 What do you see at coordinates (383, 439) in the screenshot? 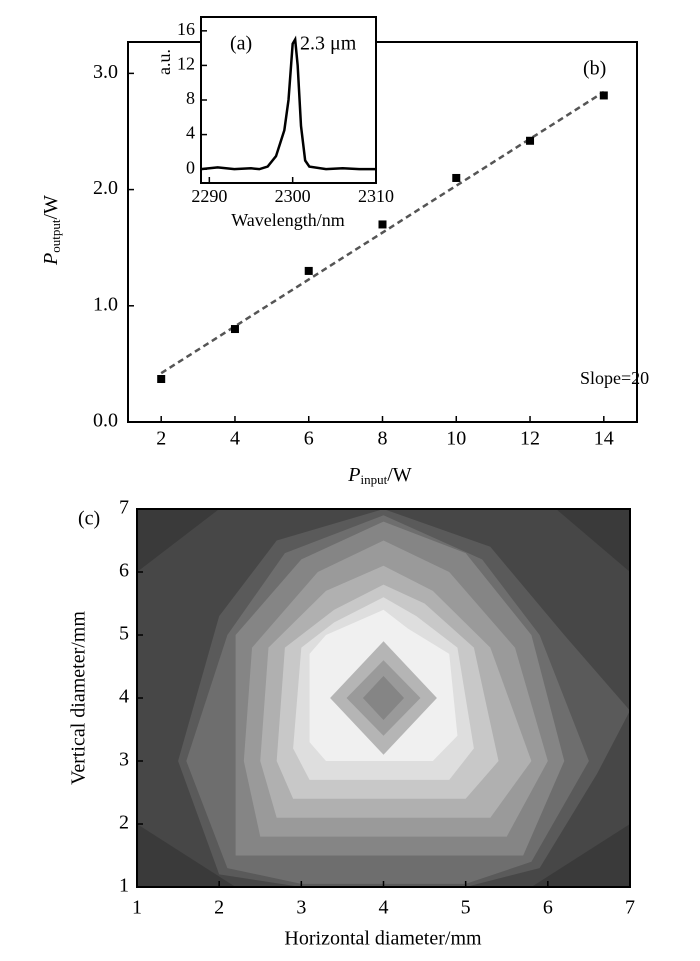
I see `x-tick-label: 8` at bounding box center [383, 439].